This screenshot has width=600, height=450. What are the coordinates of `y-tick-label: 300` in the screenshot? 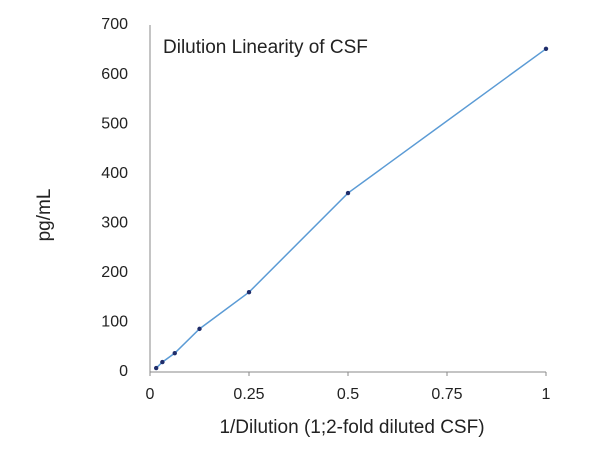 It's located at (114, 223).